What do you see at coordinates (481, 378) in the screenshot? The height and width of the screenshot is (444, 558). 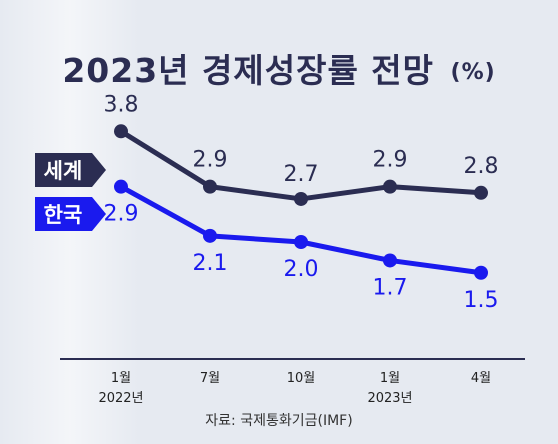 I see `x-tick-label: 4월` at bounding box center [481, 378].